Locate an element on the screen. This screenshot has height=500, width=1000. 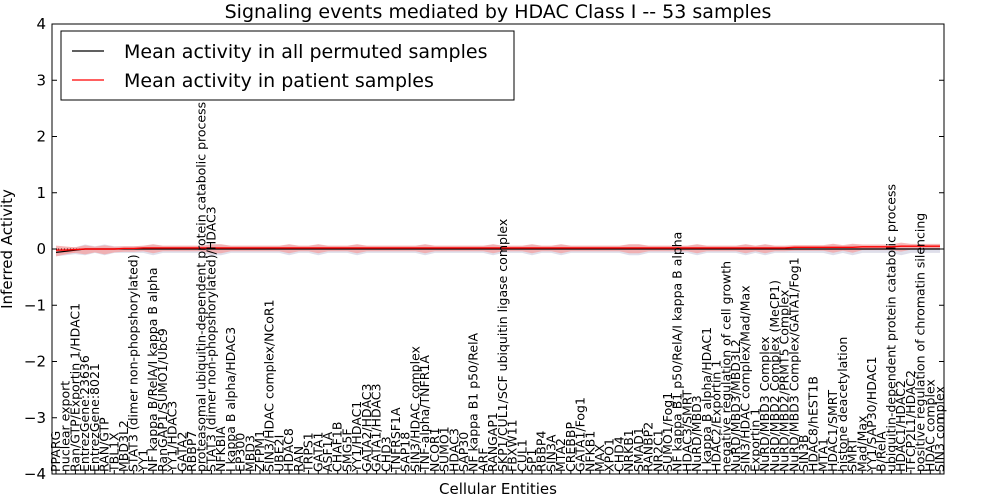
x-tick-label: NF kappa B1 p50/RelA/I kappa B alpha is located at coordinates (677, 352).